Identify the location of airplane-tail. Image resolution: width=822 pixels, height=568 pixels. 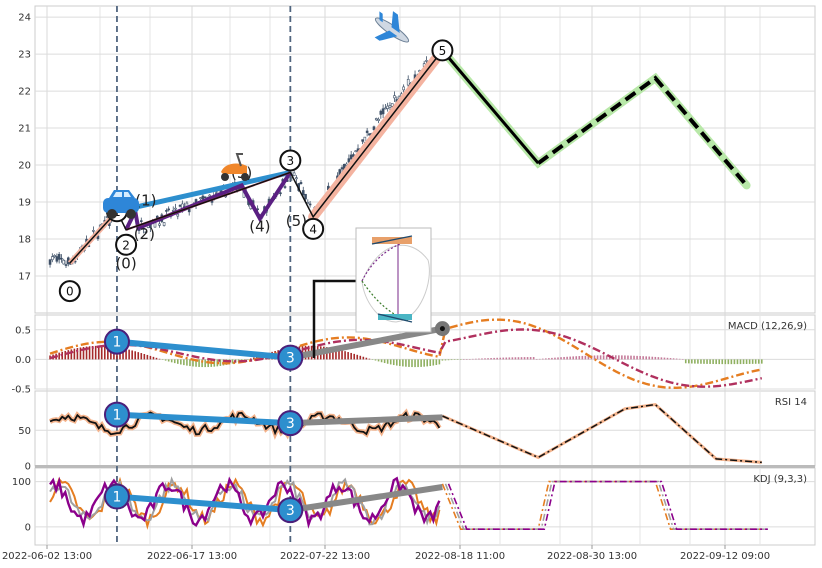
(381, 17).